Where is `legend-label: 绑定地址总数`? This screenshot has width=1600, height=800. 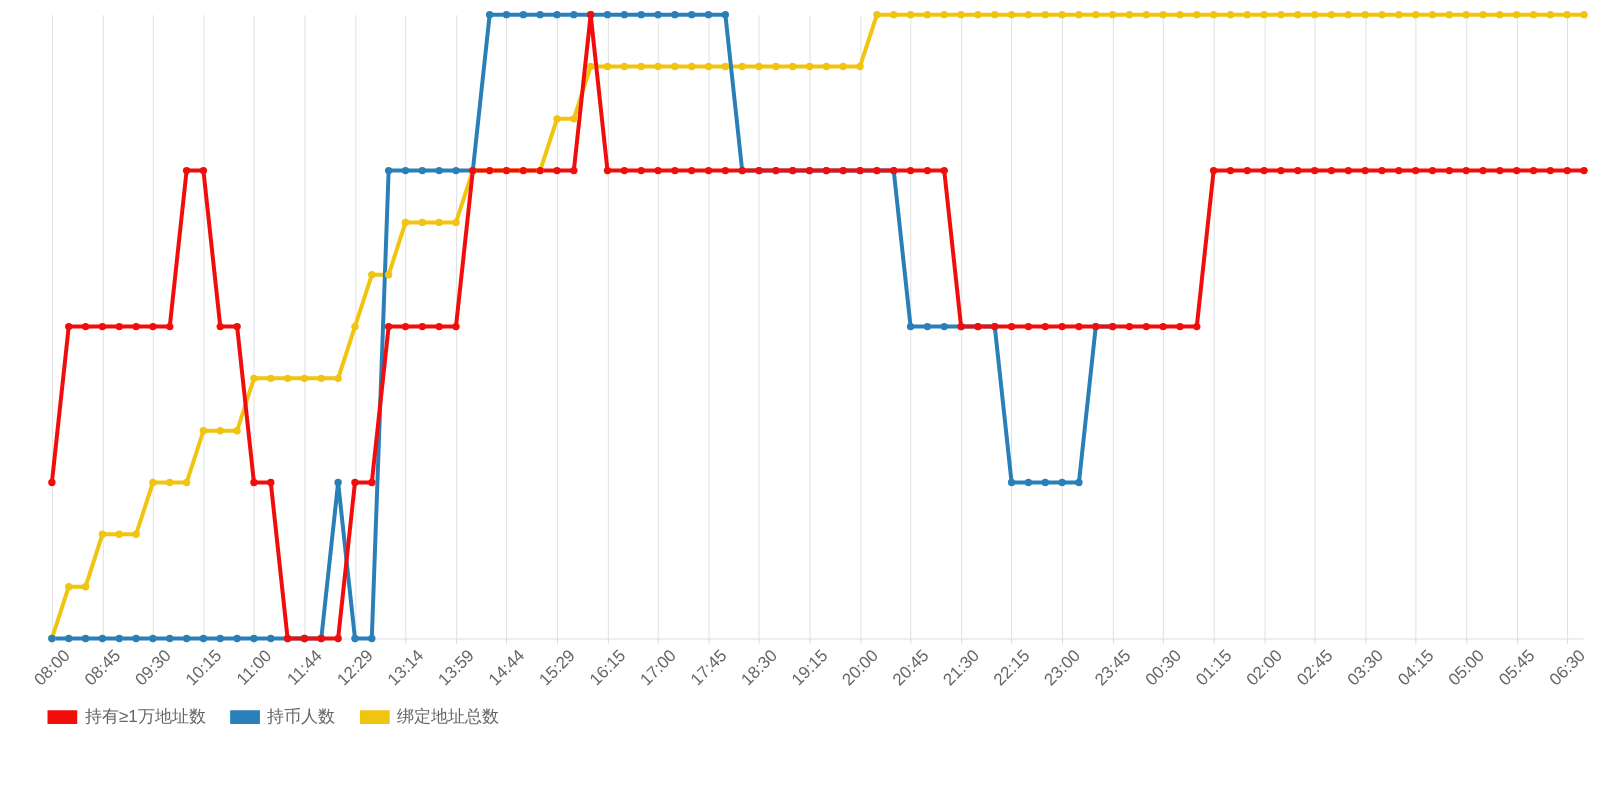 legend-label: 绑定地址总数 is located at coordinates (448, 717).